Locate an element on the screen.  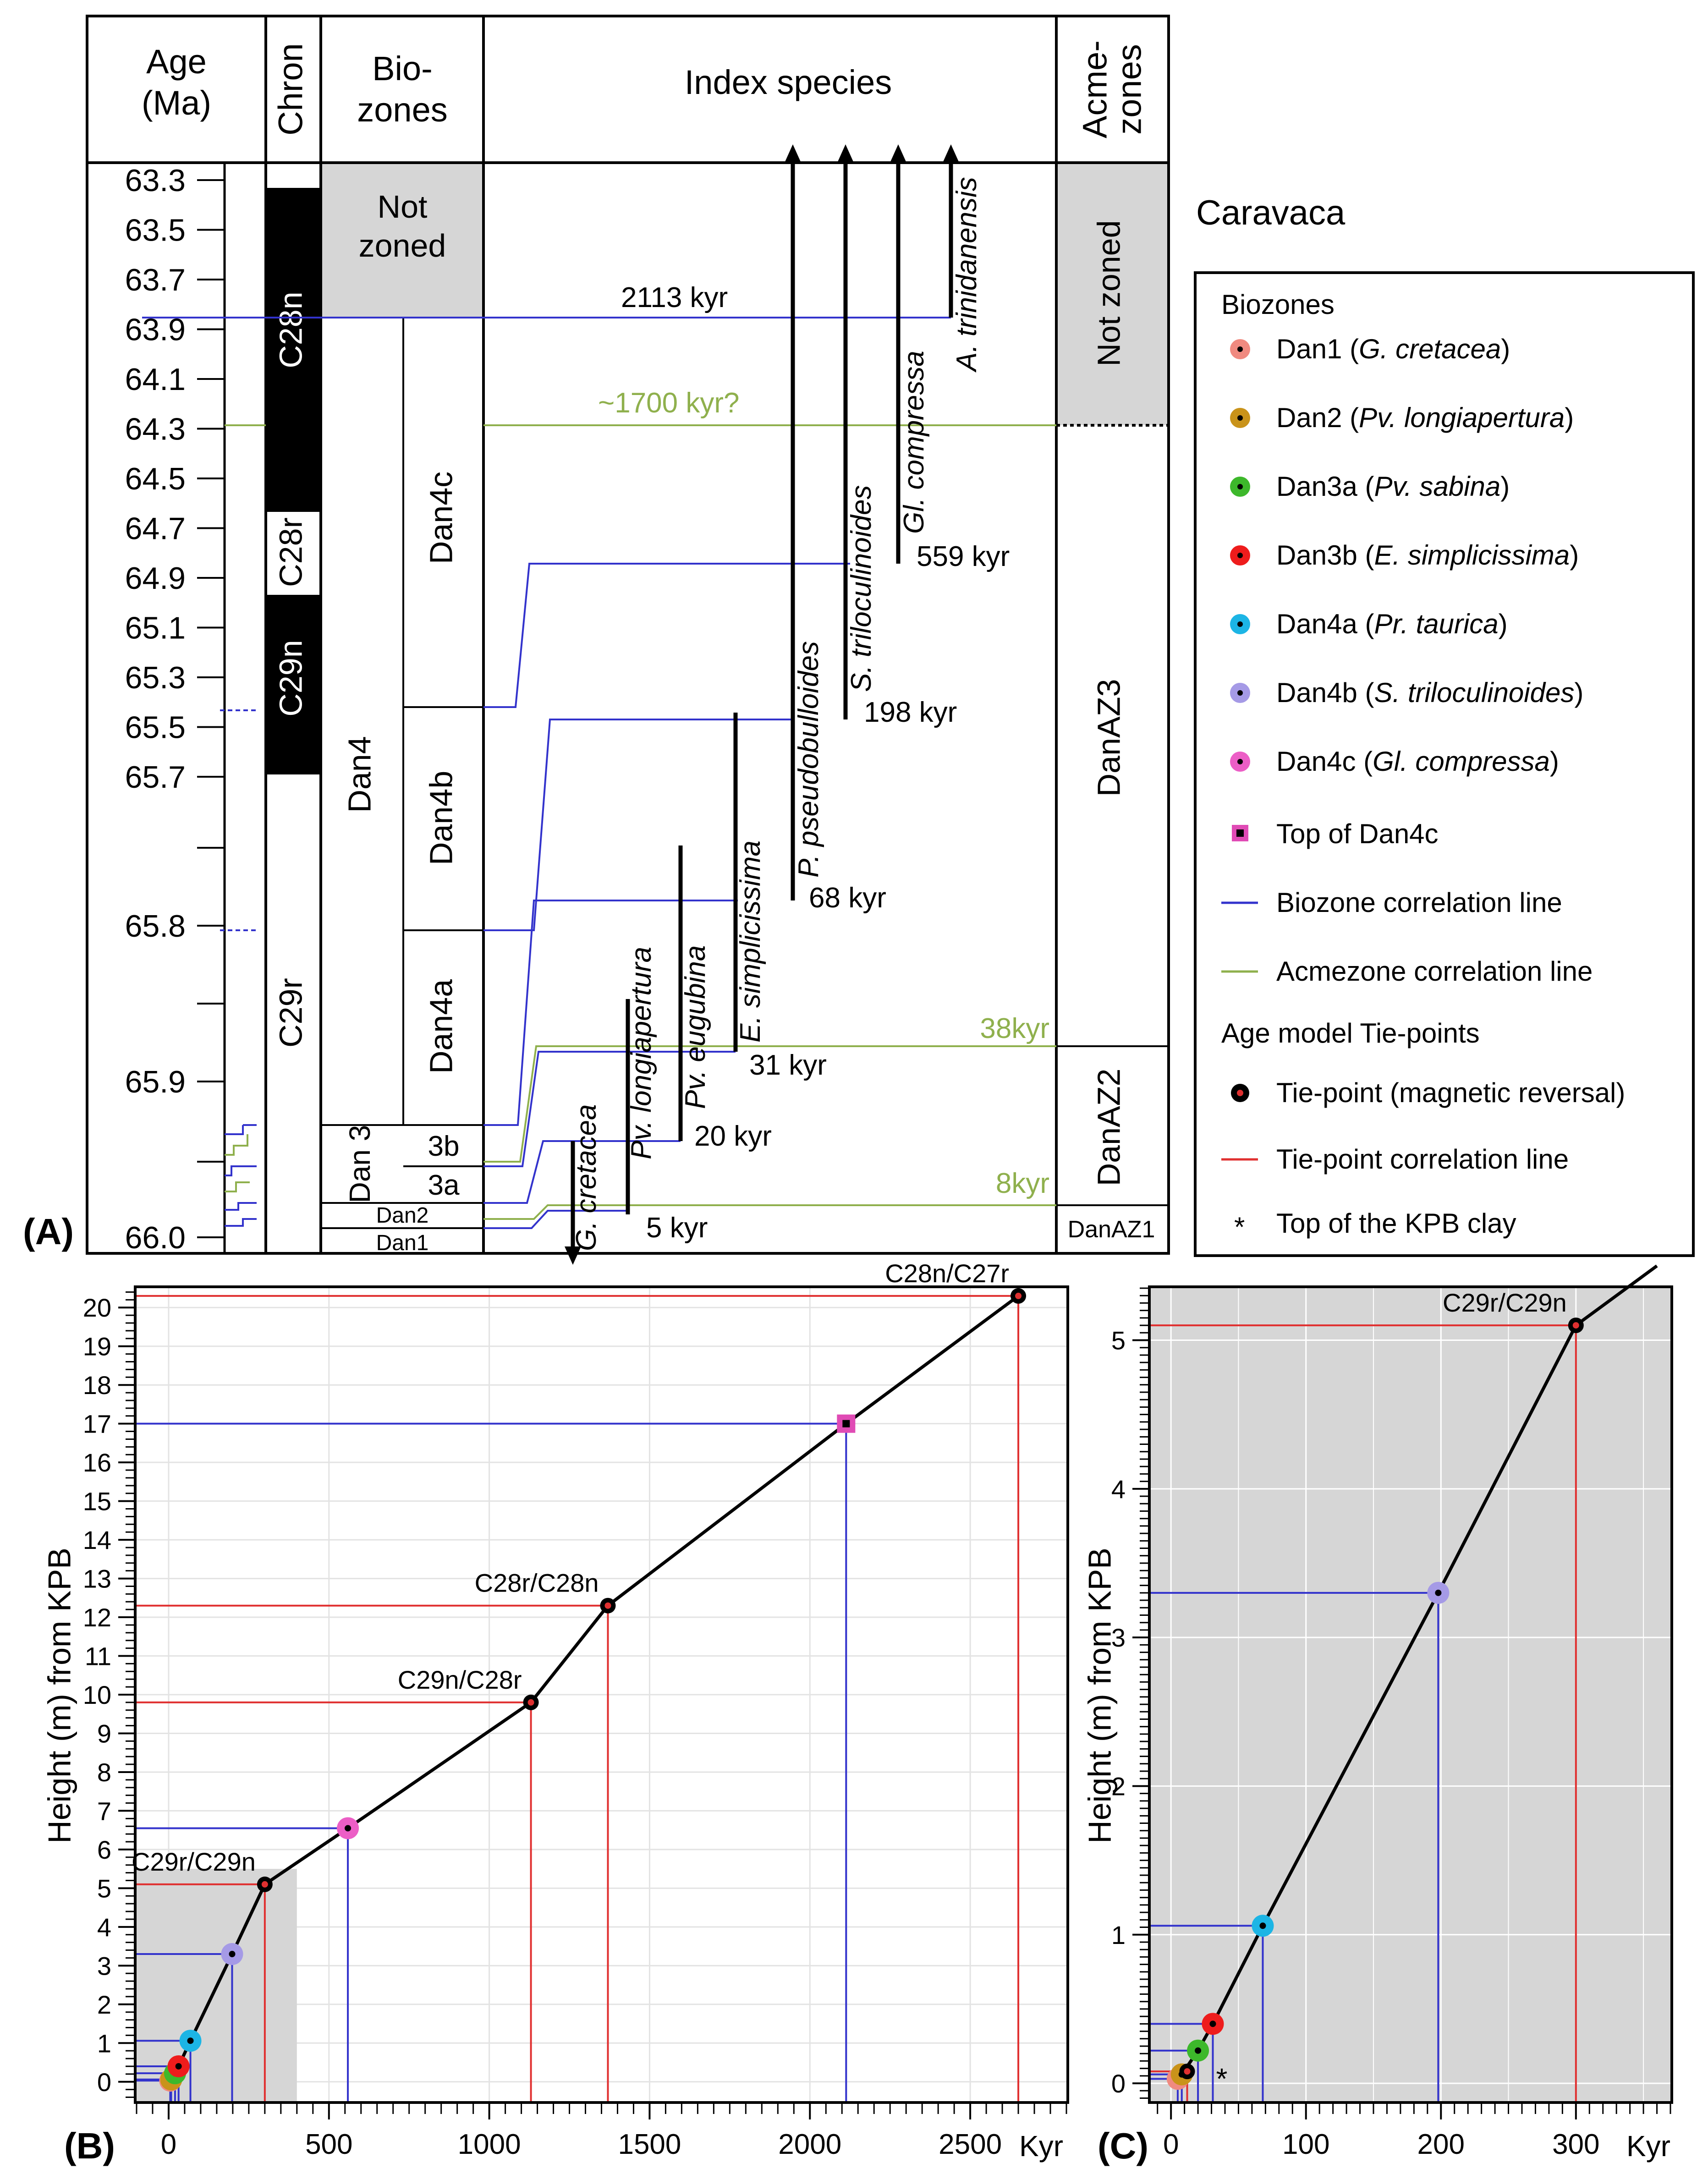
biozone-not-zoned-fill is located at coordinates (402, 241).